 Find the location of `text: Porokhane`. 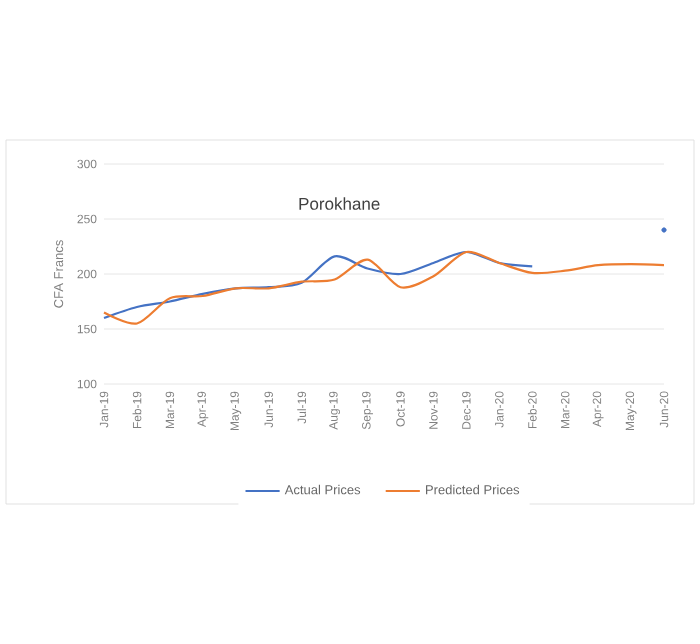

text: Porokhane is located at coordinates (339, 203).